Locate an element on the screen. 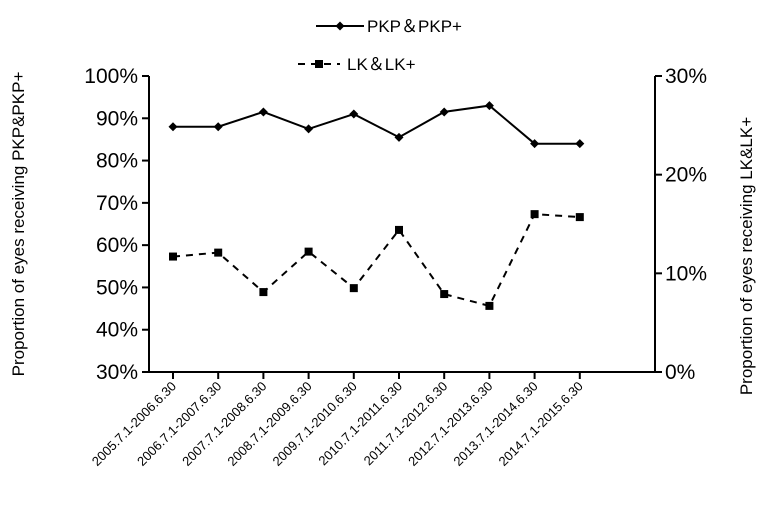 The width and height of the screenshot is (767, 523). x-tick-label: 2012.7.1-2013.6.30 is located at coordinates (450, 424).